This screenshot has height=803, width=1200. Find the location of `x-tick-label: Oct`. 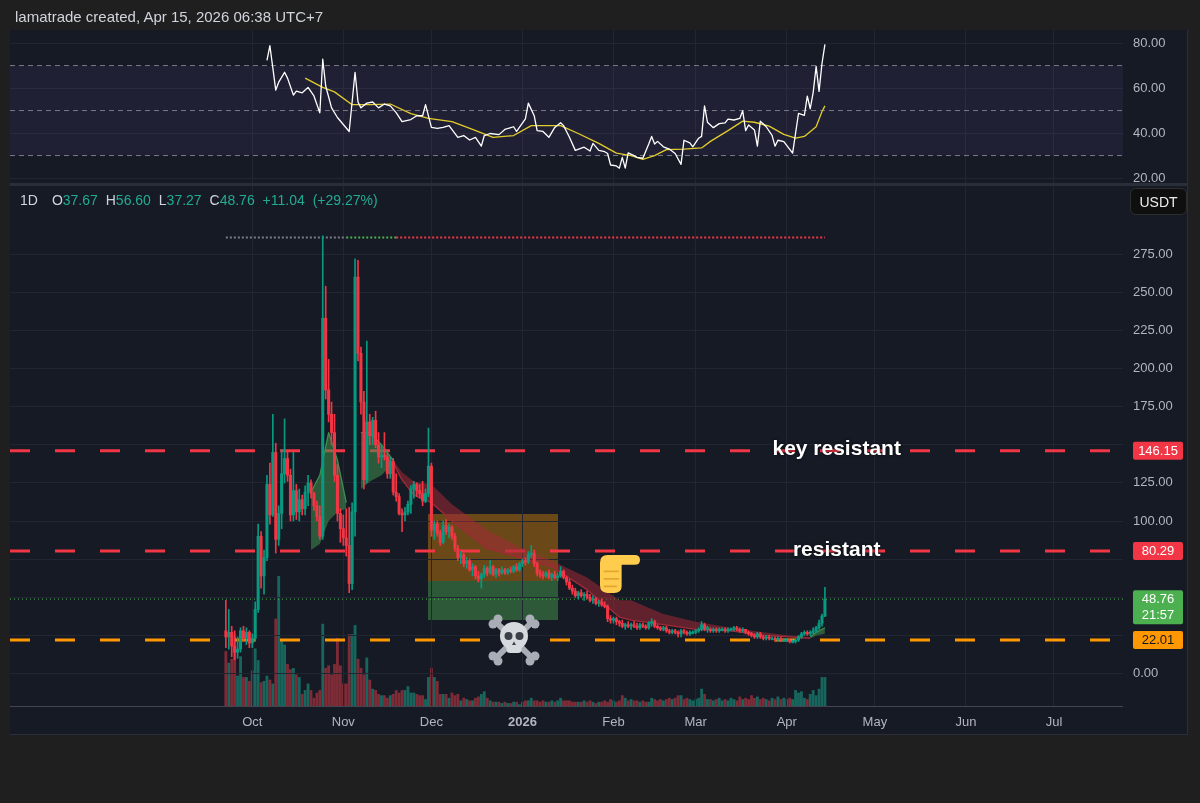

x-tick-label: Oct is located at coordinates (252, 722).